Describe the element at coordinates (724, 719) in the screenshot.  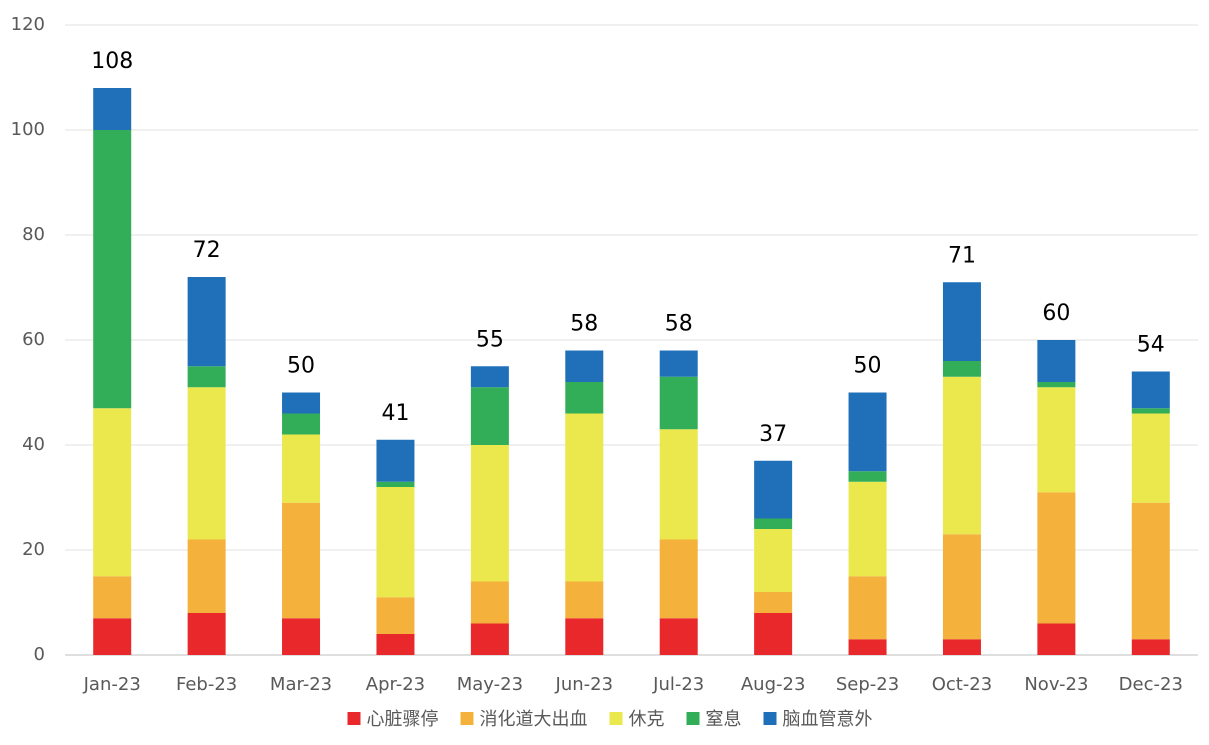
I see `legend-label: 窒息` at that location.